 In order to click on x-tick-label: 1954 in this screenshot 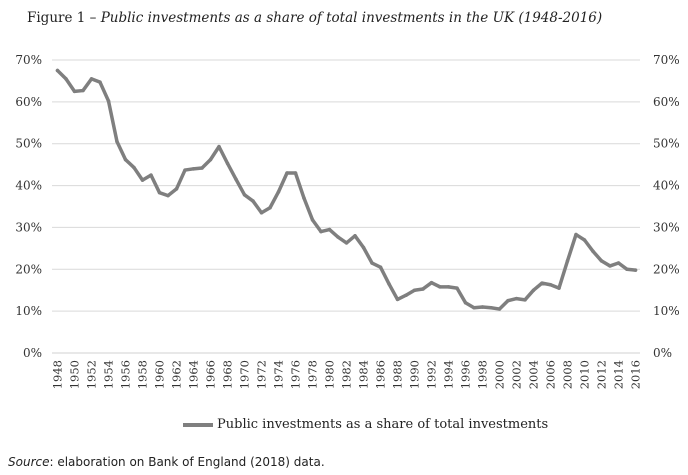, I will do `click(109, 374)`.